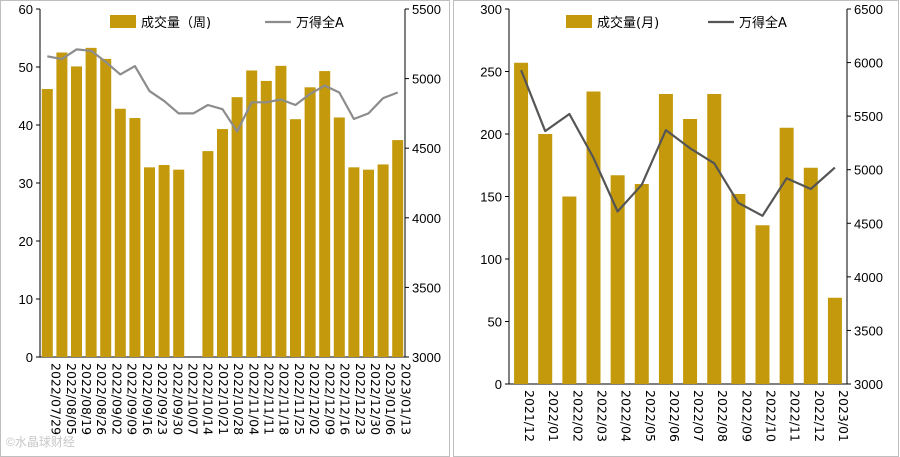 The image size is (900, 457). Describe the element at coordinates (26, 183) in the screenshot. I see `y-left-tick-label: 30` at that location.